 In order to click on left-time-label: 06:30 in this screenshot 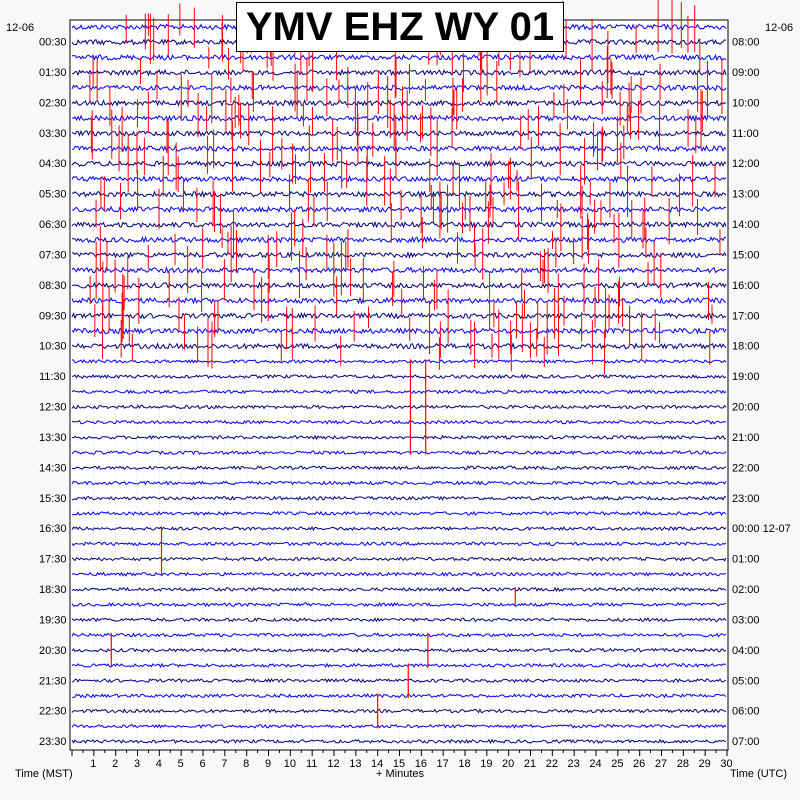, I will do `click(53, 225)`.